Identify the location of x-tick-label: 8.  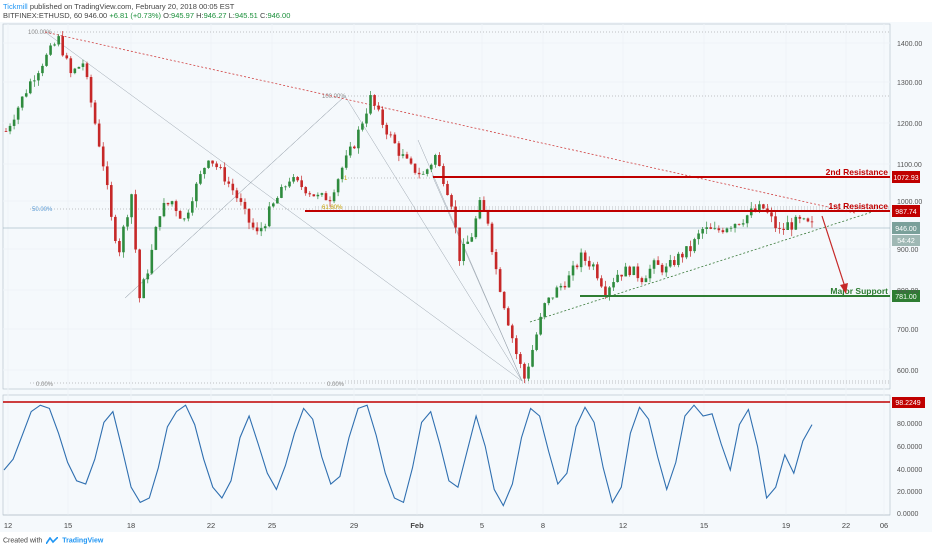
(543, 525).